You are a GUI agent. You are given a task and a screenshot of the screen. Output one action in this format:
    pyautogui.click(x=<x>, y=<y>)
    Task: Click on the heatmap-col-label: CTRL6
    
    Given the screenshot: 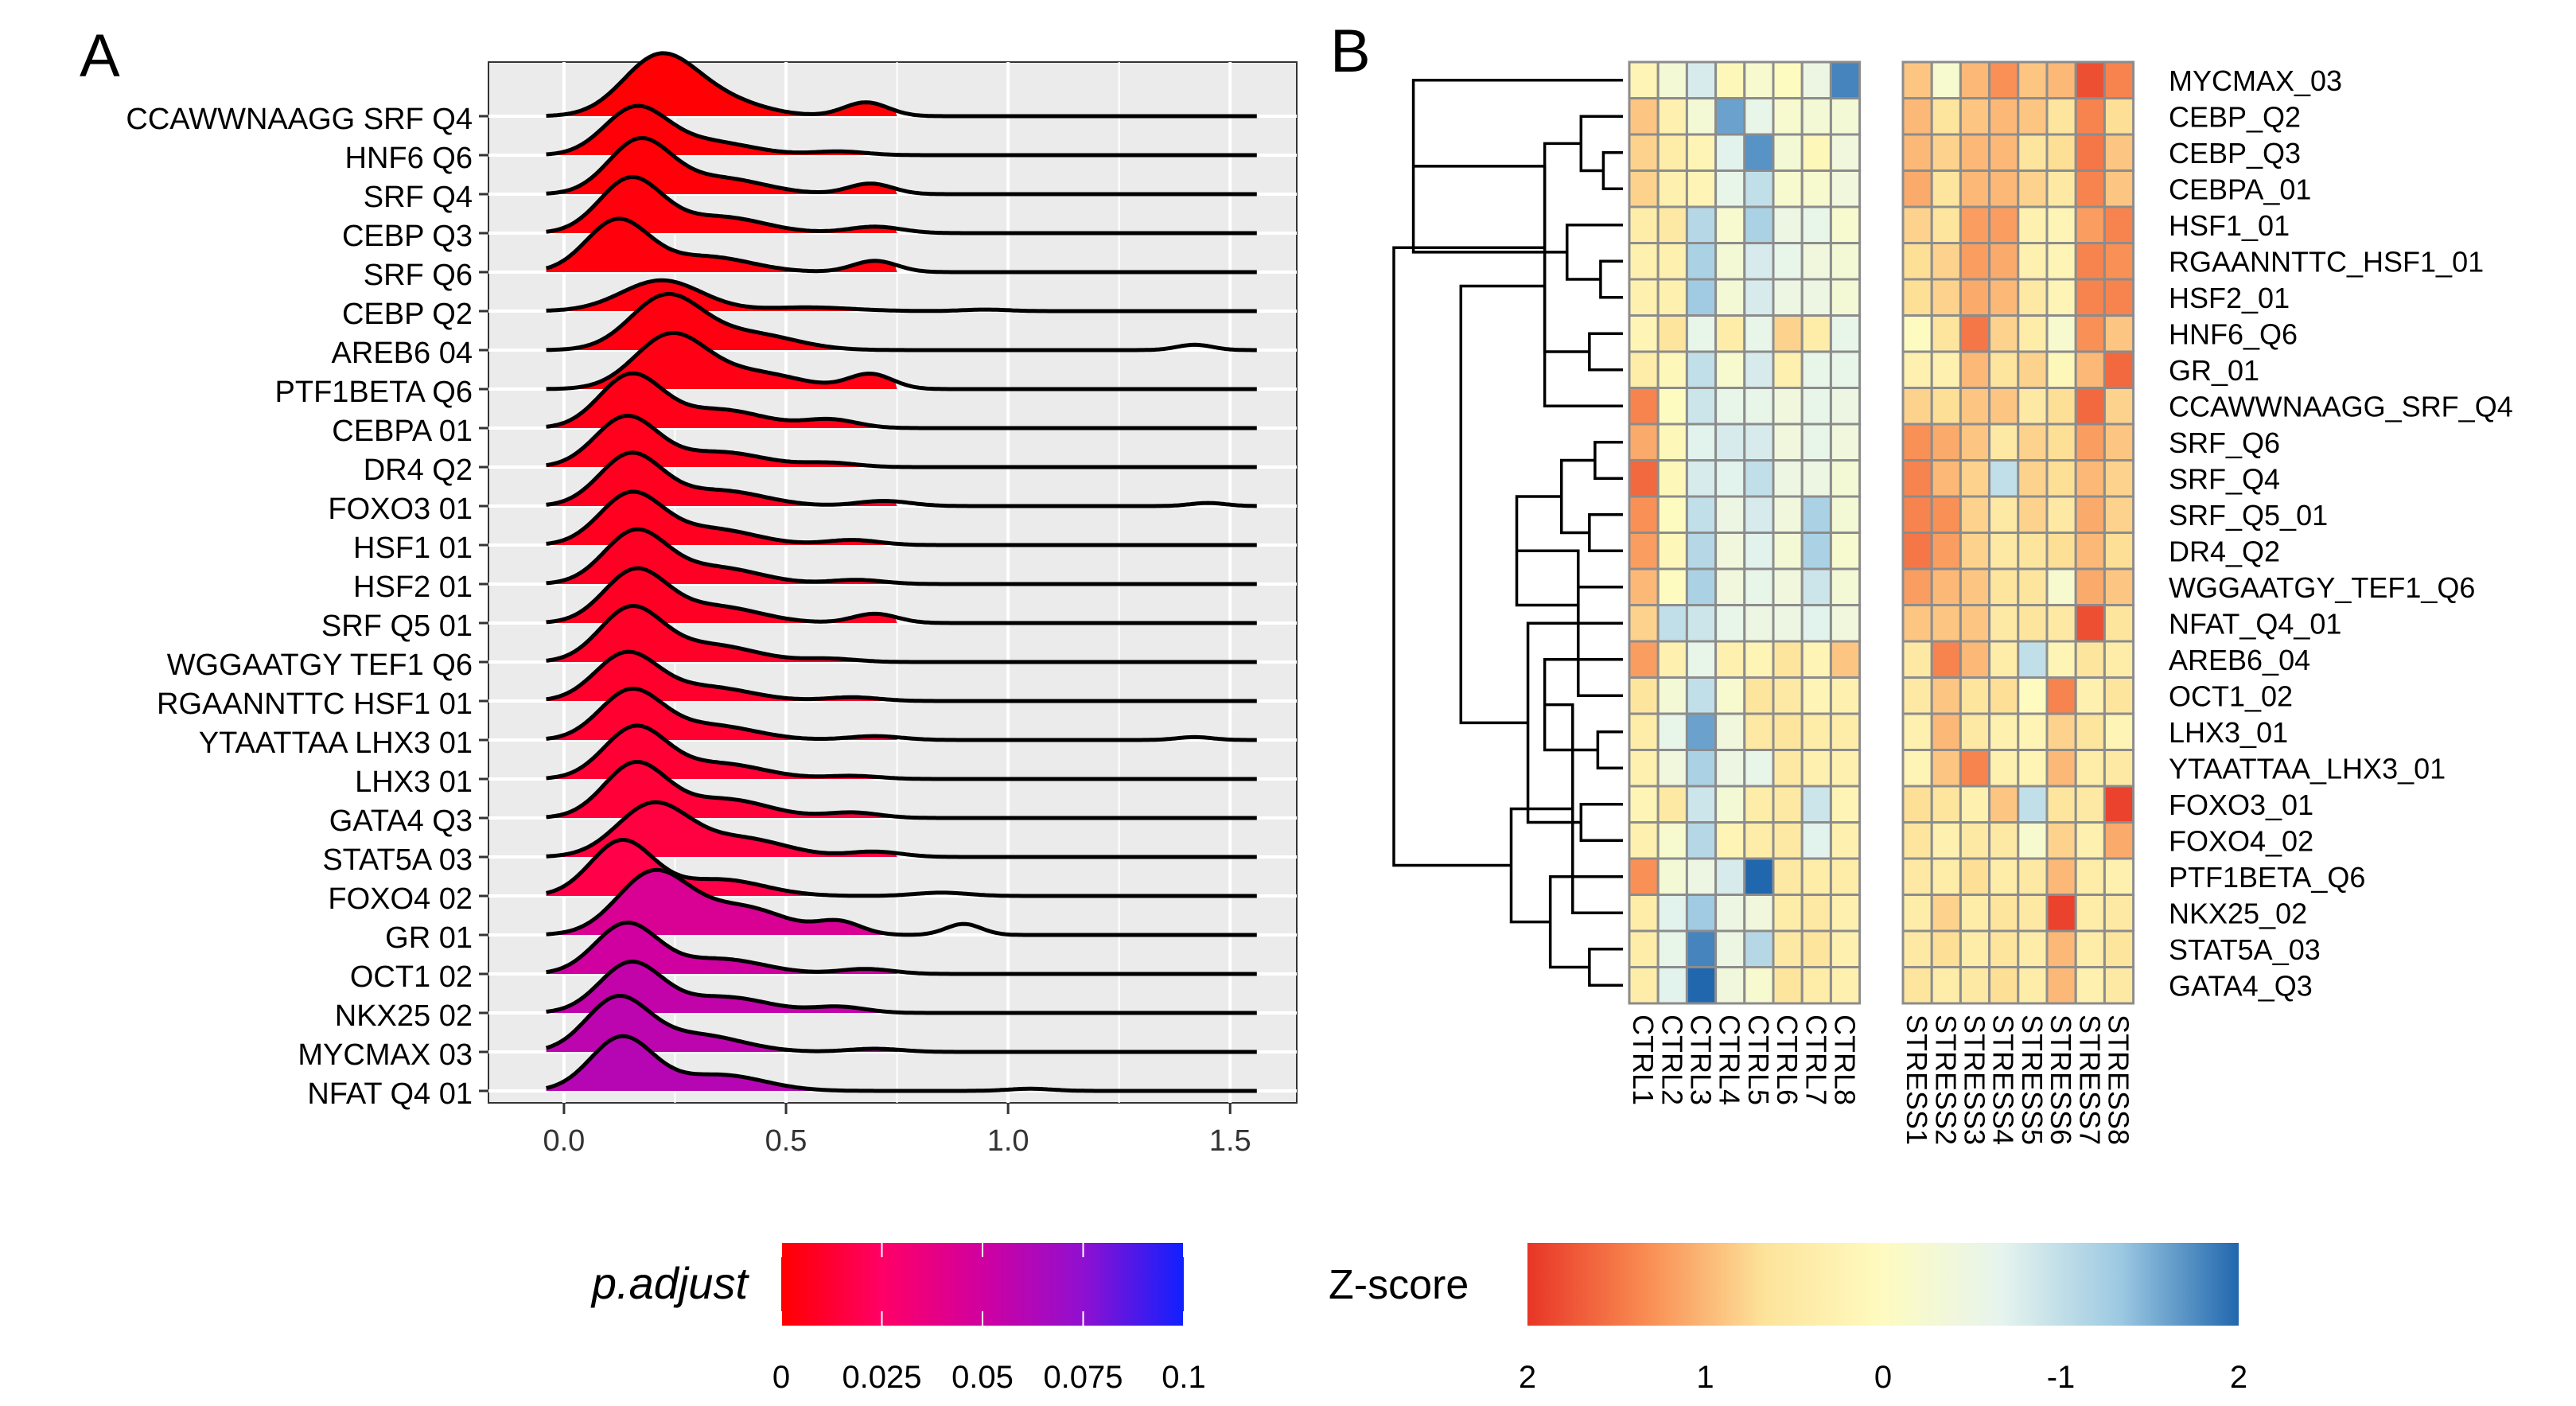 What is the action you would take?
    pyautogui.click(x=1788, y=1060)
    